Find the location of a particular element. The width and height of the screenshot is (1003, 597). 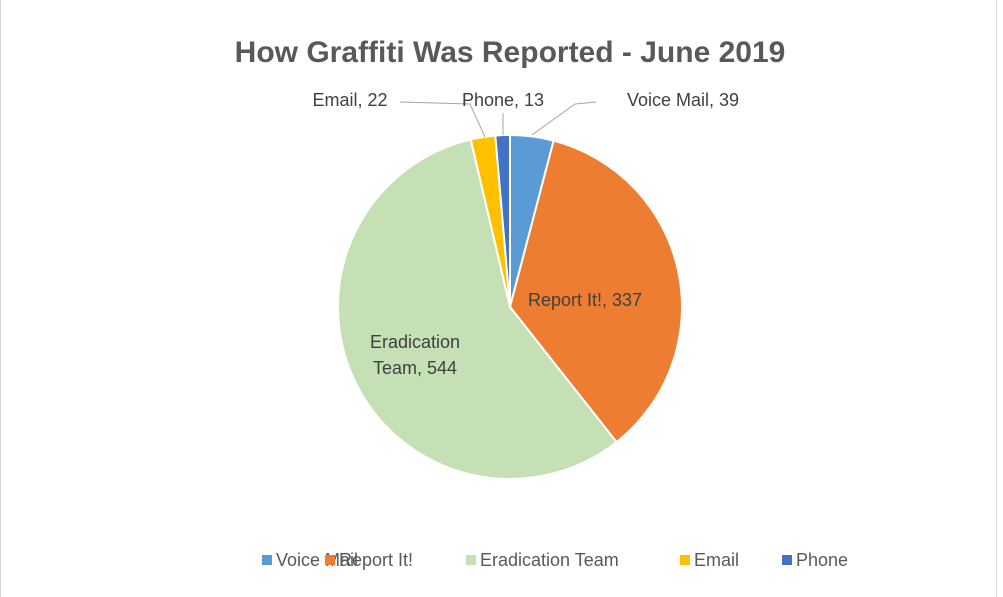

legend-label: Voice Mail is located at coordinates (317, 560).